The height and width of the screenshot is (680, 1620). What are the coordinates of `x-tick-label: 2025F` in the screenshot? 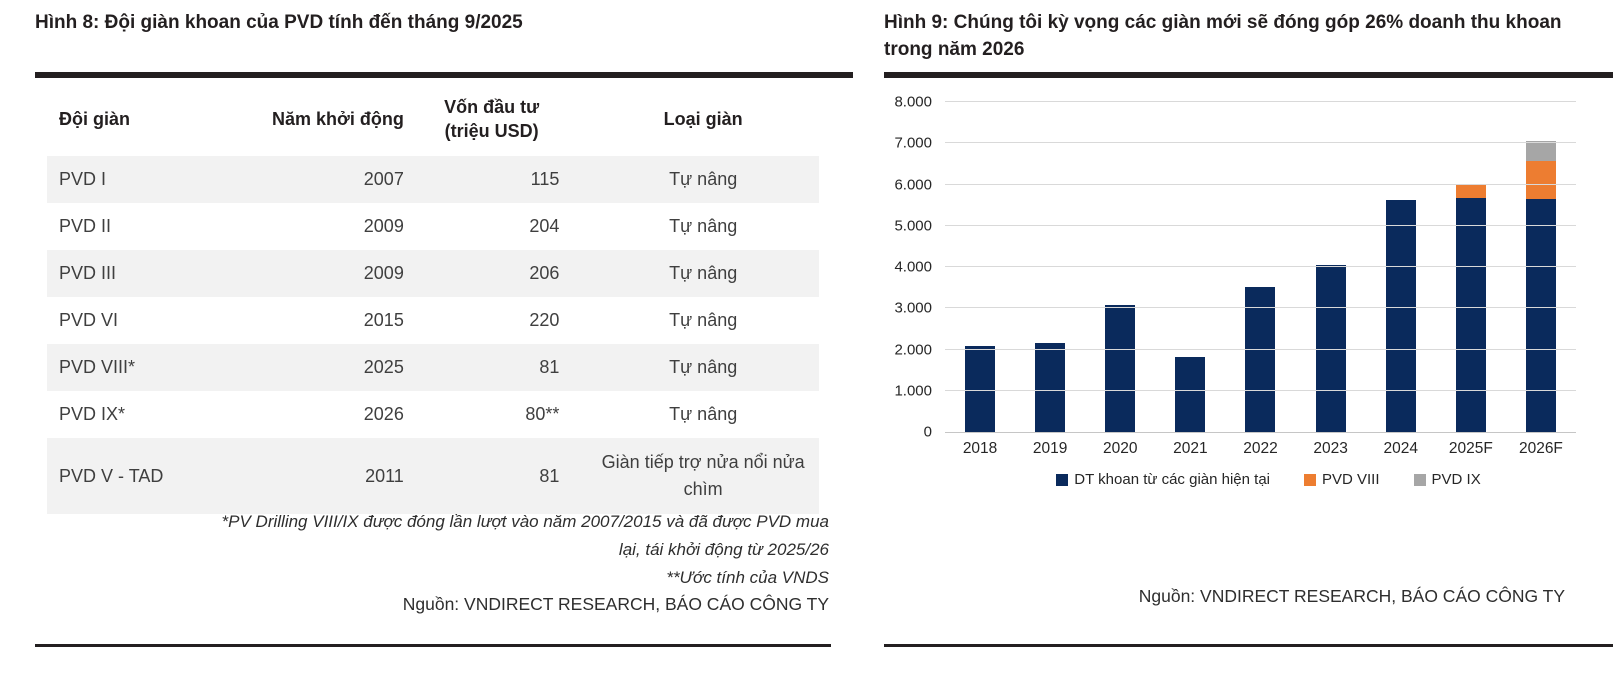 It's located at (1470, 448).